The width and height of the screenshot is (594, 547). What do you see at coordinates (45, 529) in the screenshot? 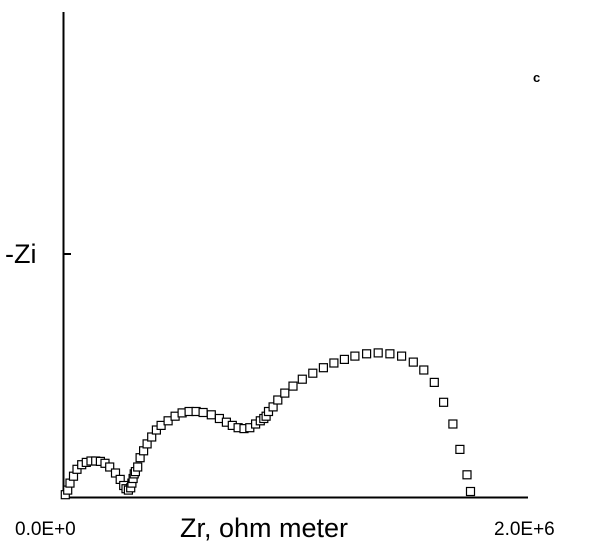
I see `x-tick-label-min: 0.0E+0` at bounding box center [45, 529].